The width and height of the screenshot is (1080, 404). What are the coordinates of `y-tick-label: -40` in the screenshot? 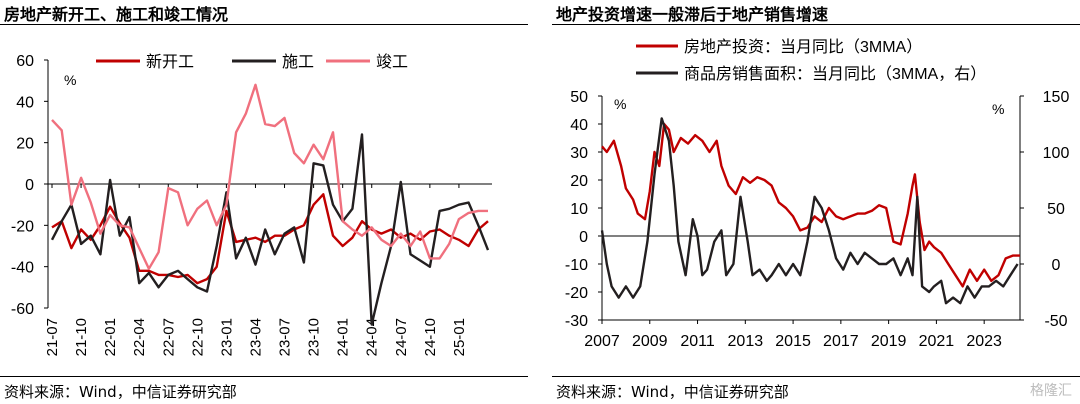 It's located at (22, 268).